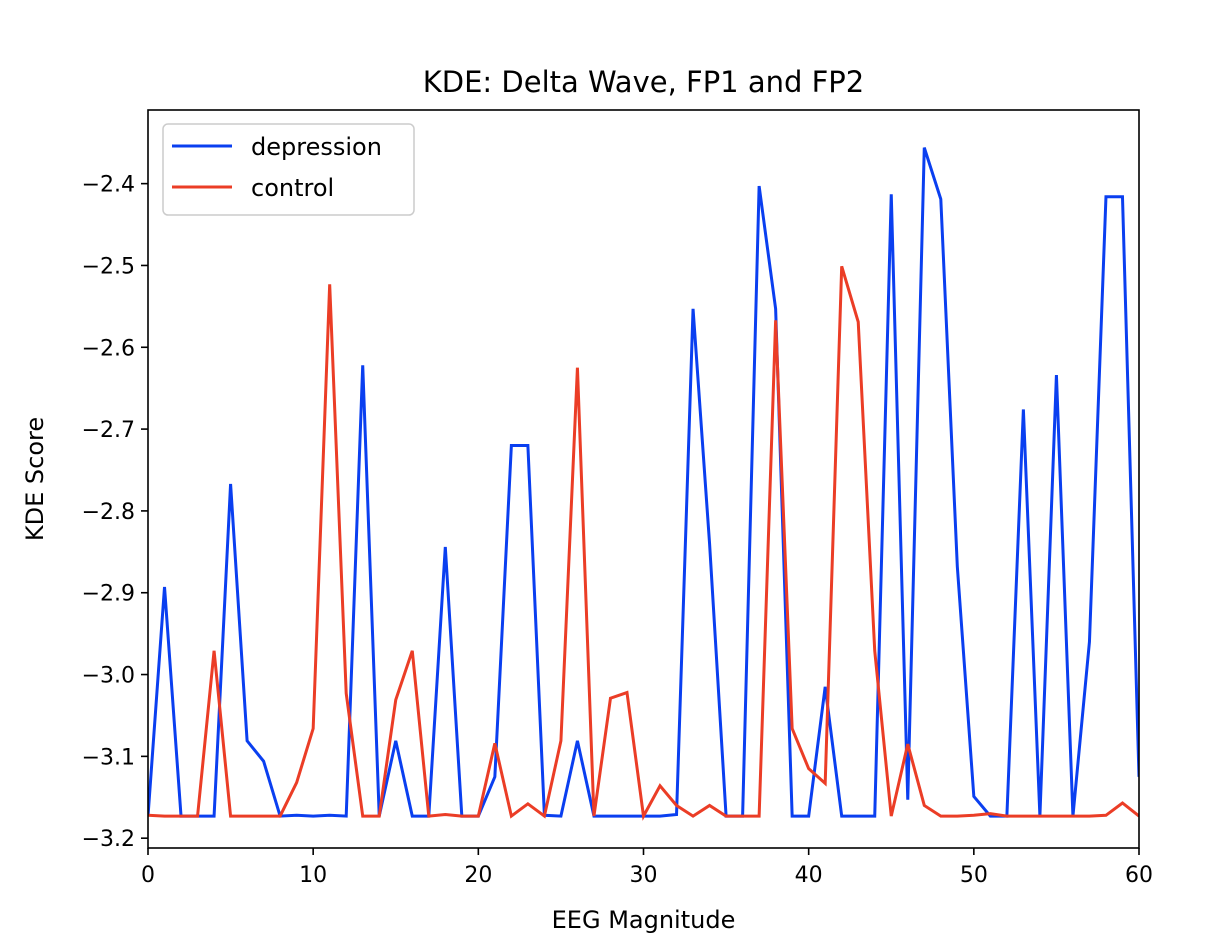 The height and width of the screenshot is (950, 1232). What do you see at coordinates (148, 875) in the screenshot?
I see `x-tick-label: 0` at bounding box center [148, 875].